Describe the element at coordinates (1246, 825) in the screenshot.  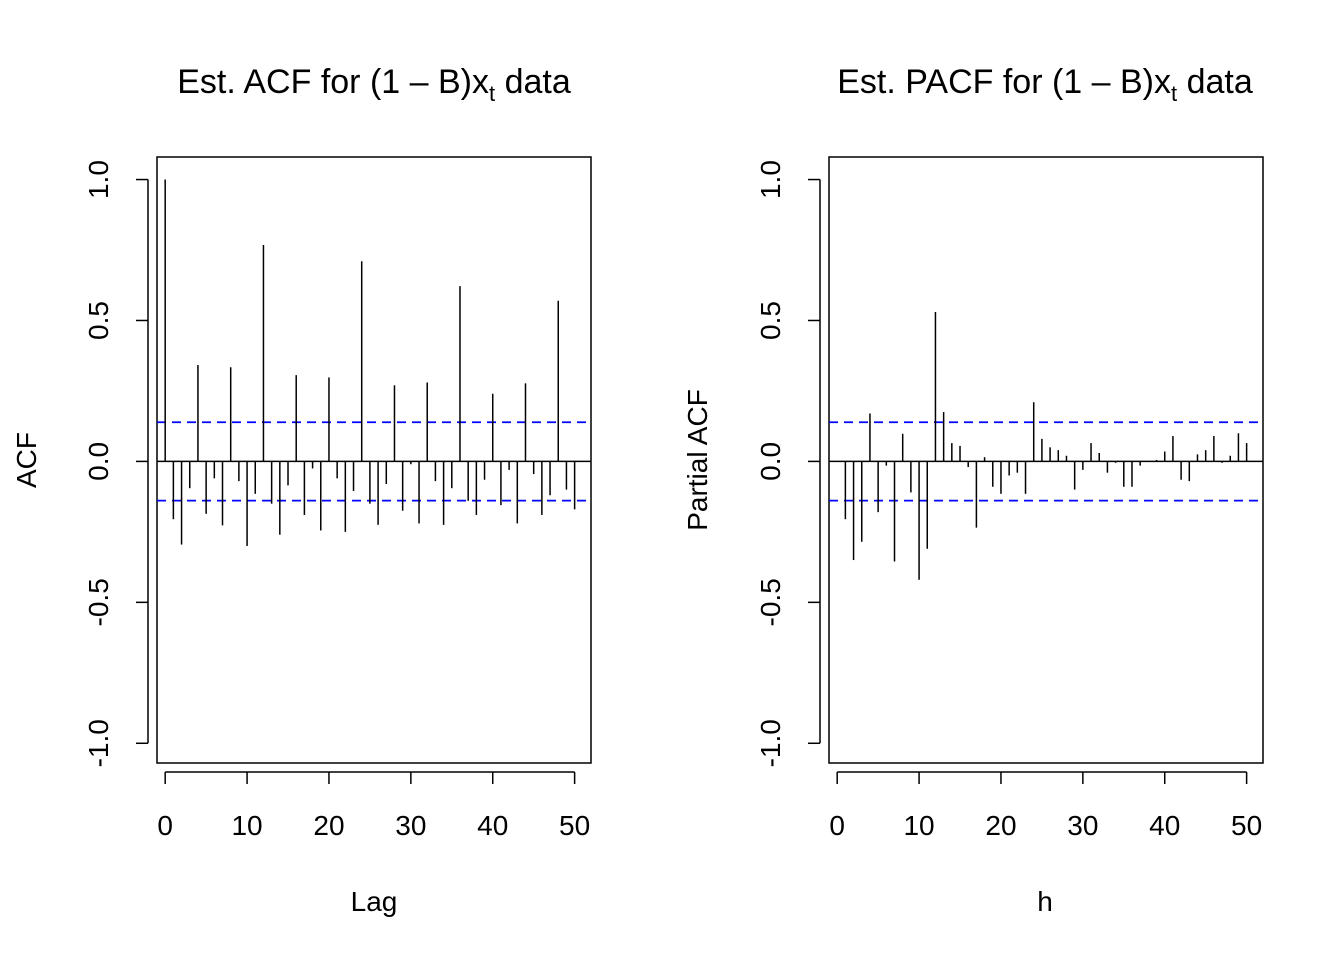
I see `pacf-x-tick-label: 50` at that location.